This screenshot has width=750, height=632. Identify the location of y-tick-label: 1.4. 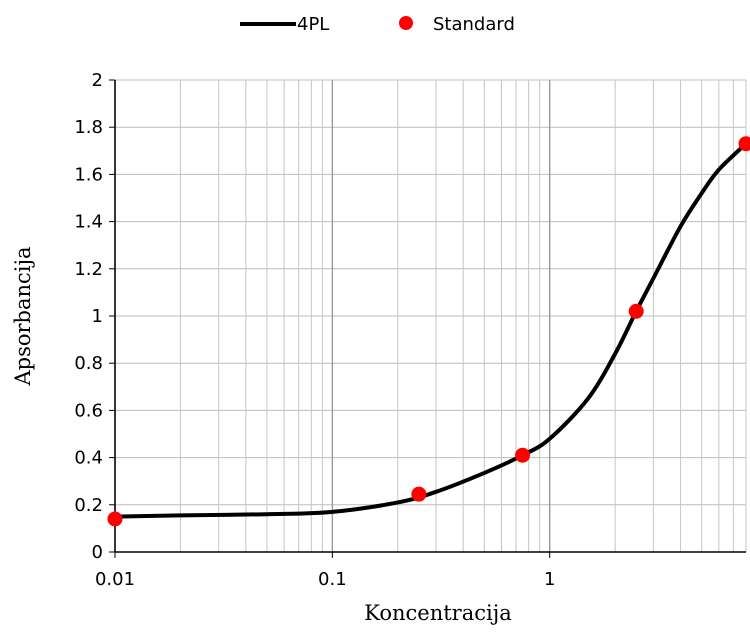
(88, 222).